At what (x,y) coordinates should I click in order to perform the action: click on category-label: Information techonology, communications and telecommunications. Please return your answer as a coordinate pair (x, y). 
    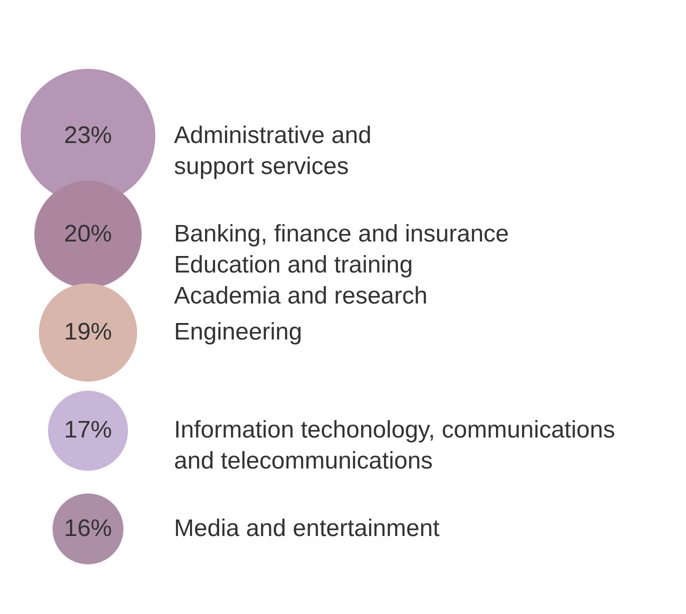
    Looking at the image, I should click on (395, 445).